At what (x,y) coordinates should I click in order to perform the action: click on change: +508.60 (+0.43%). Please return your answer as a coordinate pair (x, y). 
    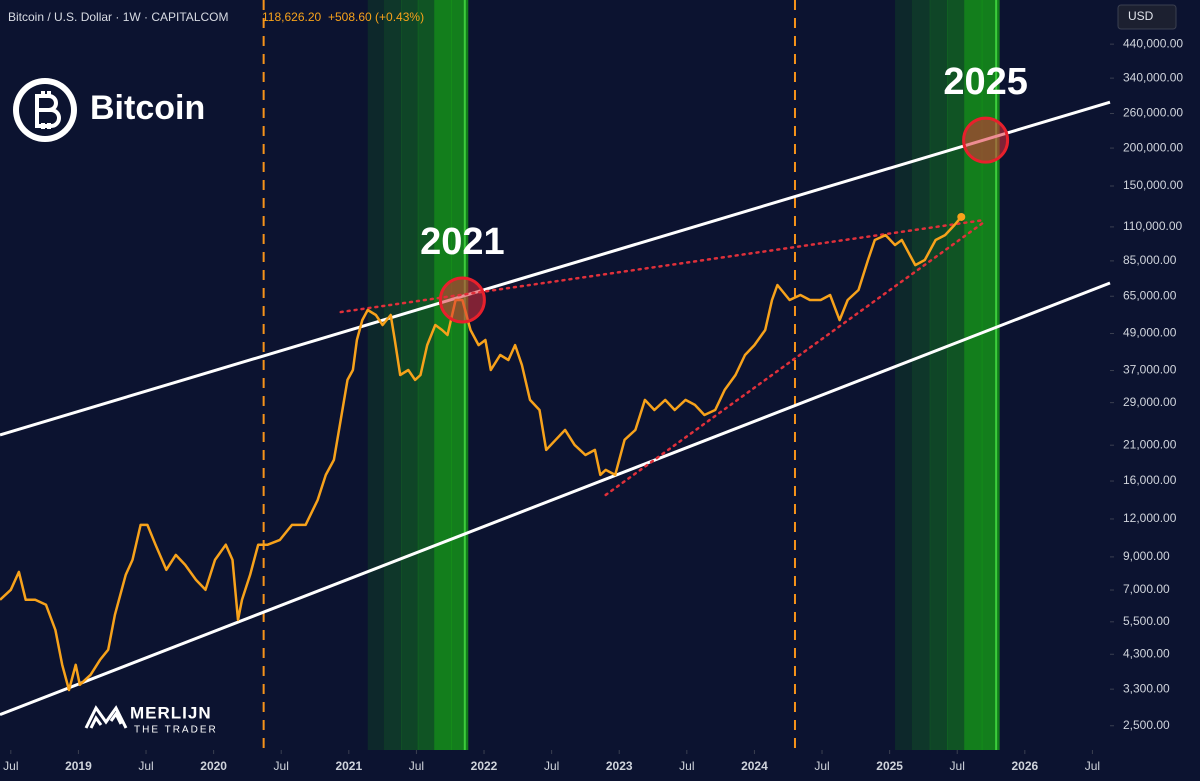
    Looking at the image, I should click on (376, 17).